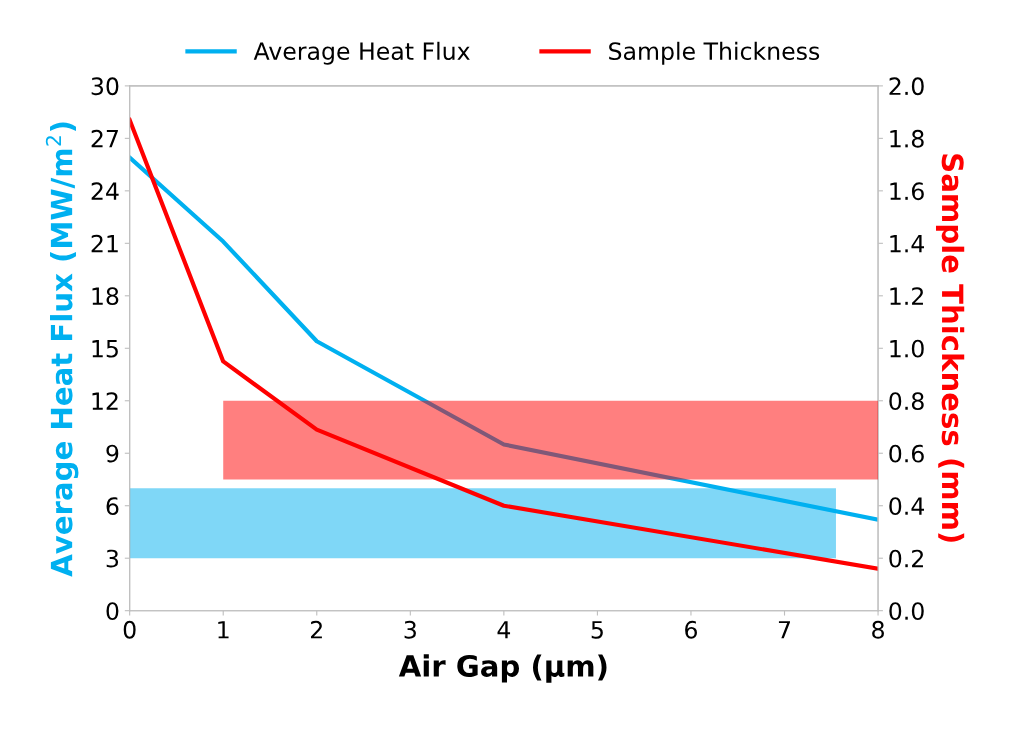 The height and width of the screenshot is (734, 1021). What do you see at coordinates (105, 86) in the screenshot?
I see `y-tick-label: 30` at bounding box center [105, 86].